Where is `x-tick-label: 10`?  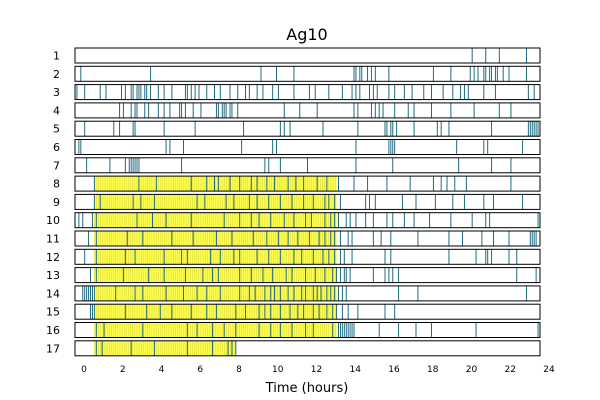
x-tick-label: 10 is located at coordinates (278, 370).